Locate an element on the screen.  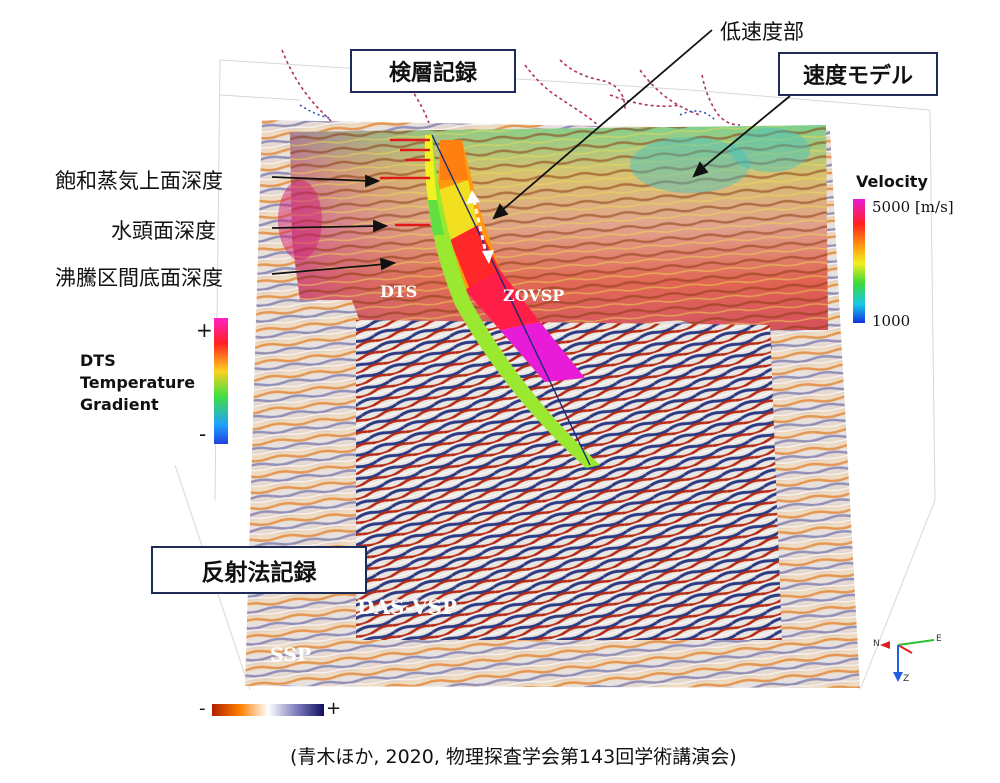
boiling-interval-bottom-label: 沸騰区間底面深度 is located at coordinates (139, 278).